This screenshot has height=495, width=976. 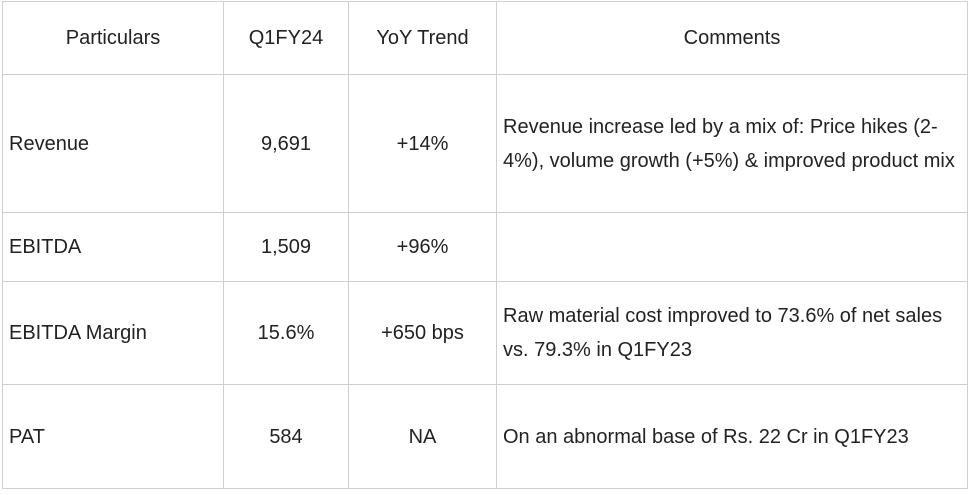 What do you see at coordinates (422, 247) in the screenshot?
I see `cell-yoy-trend: +96%` at bounding box center [422, 247].